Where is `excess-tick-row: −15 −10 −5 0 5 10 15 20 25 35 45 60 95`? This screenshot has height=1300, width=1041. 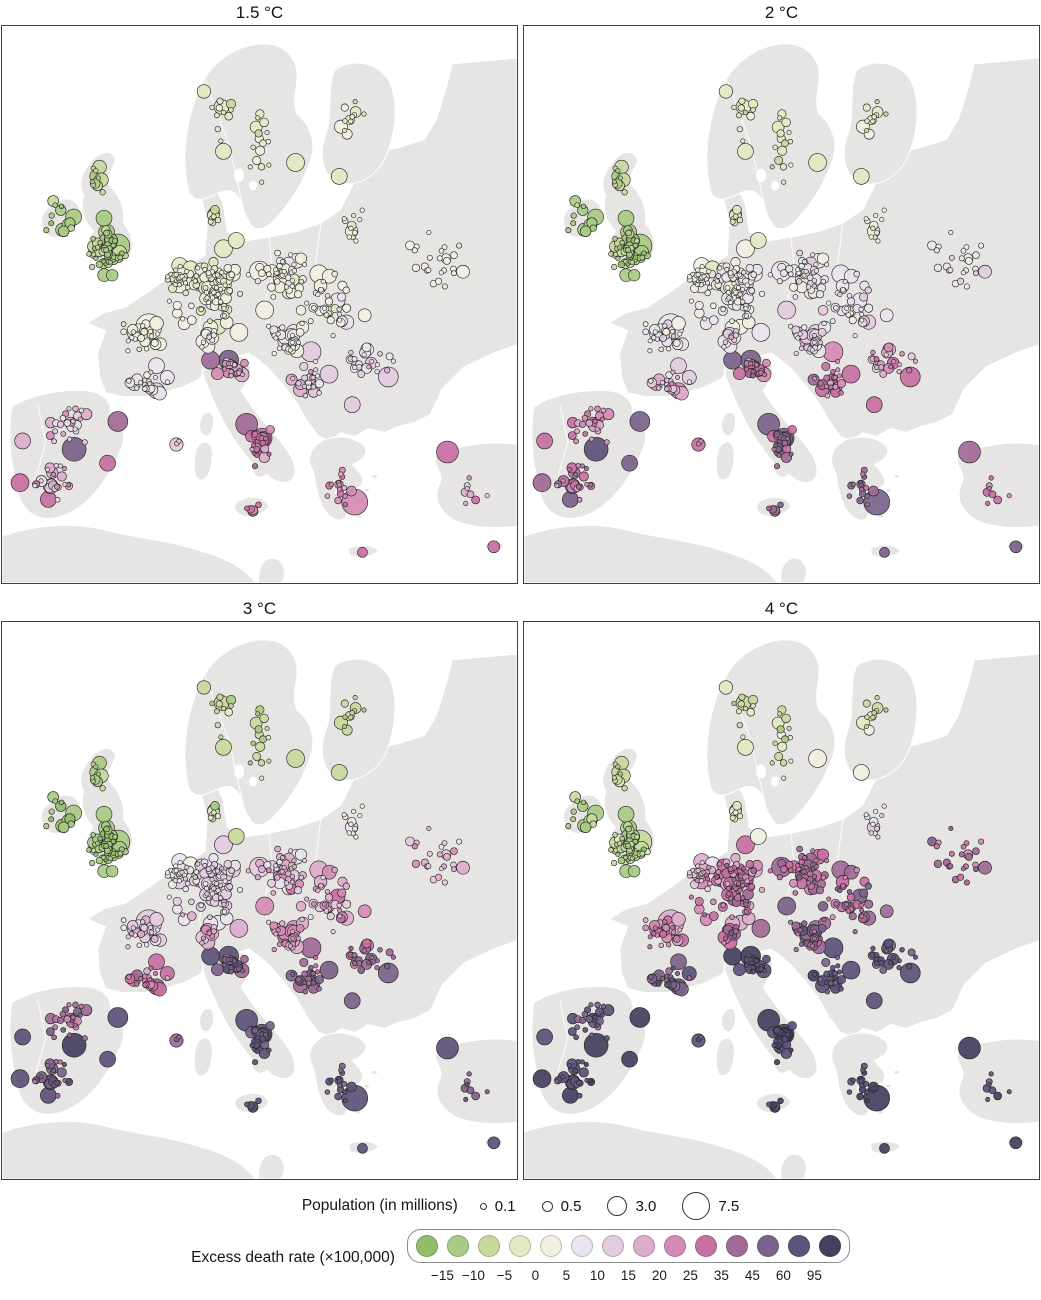 excess-tick-row: −15 −10 −5 0 5 10 15 20 25 35 45 60 95 is located at coordinates (628, 1276).